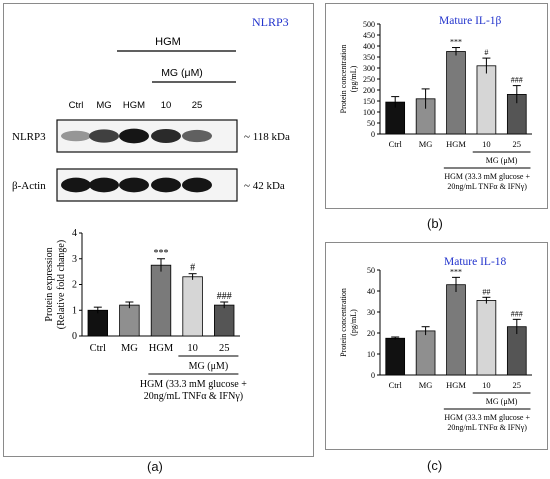 The image size is (550, 479). Describe the element at coordinates (182, 73) in the screenshot. I see `mg-header: MG (μM)` at that location.